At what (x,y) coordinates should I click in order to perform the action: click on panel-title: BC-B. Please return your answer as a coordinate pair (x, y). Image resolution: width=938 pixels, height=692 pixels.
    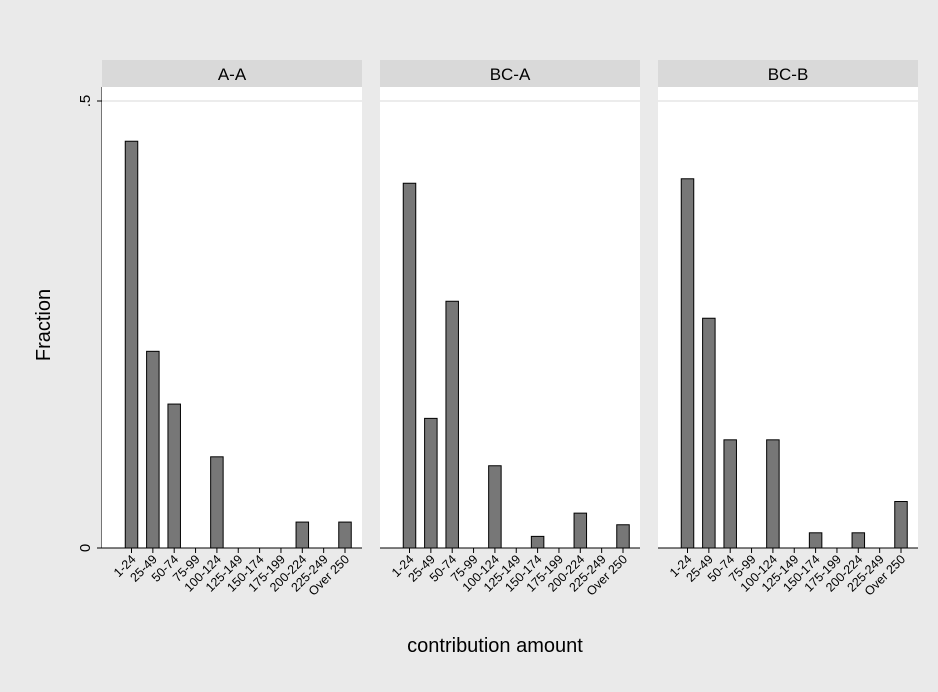
    Looking at the image, I should click on (788, 74).